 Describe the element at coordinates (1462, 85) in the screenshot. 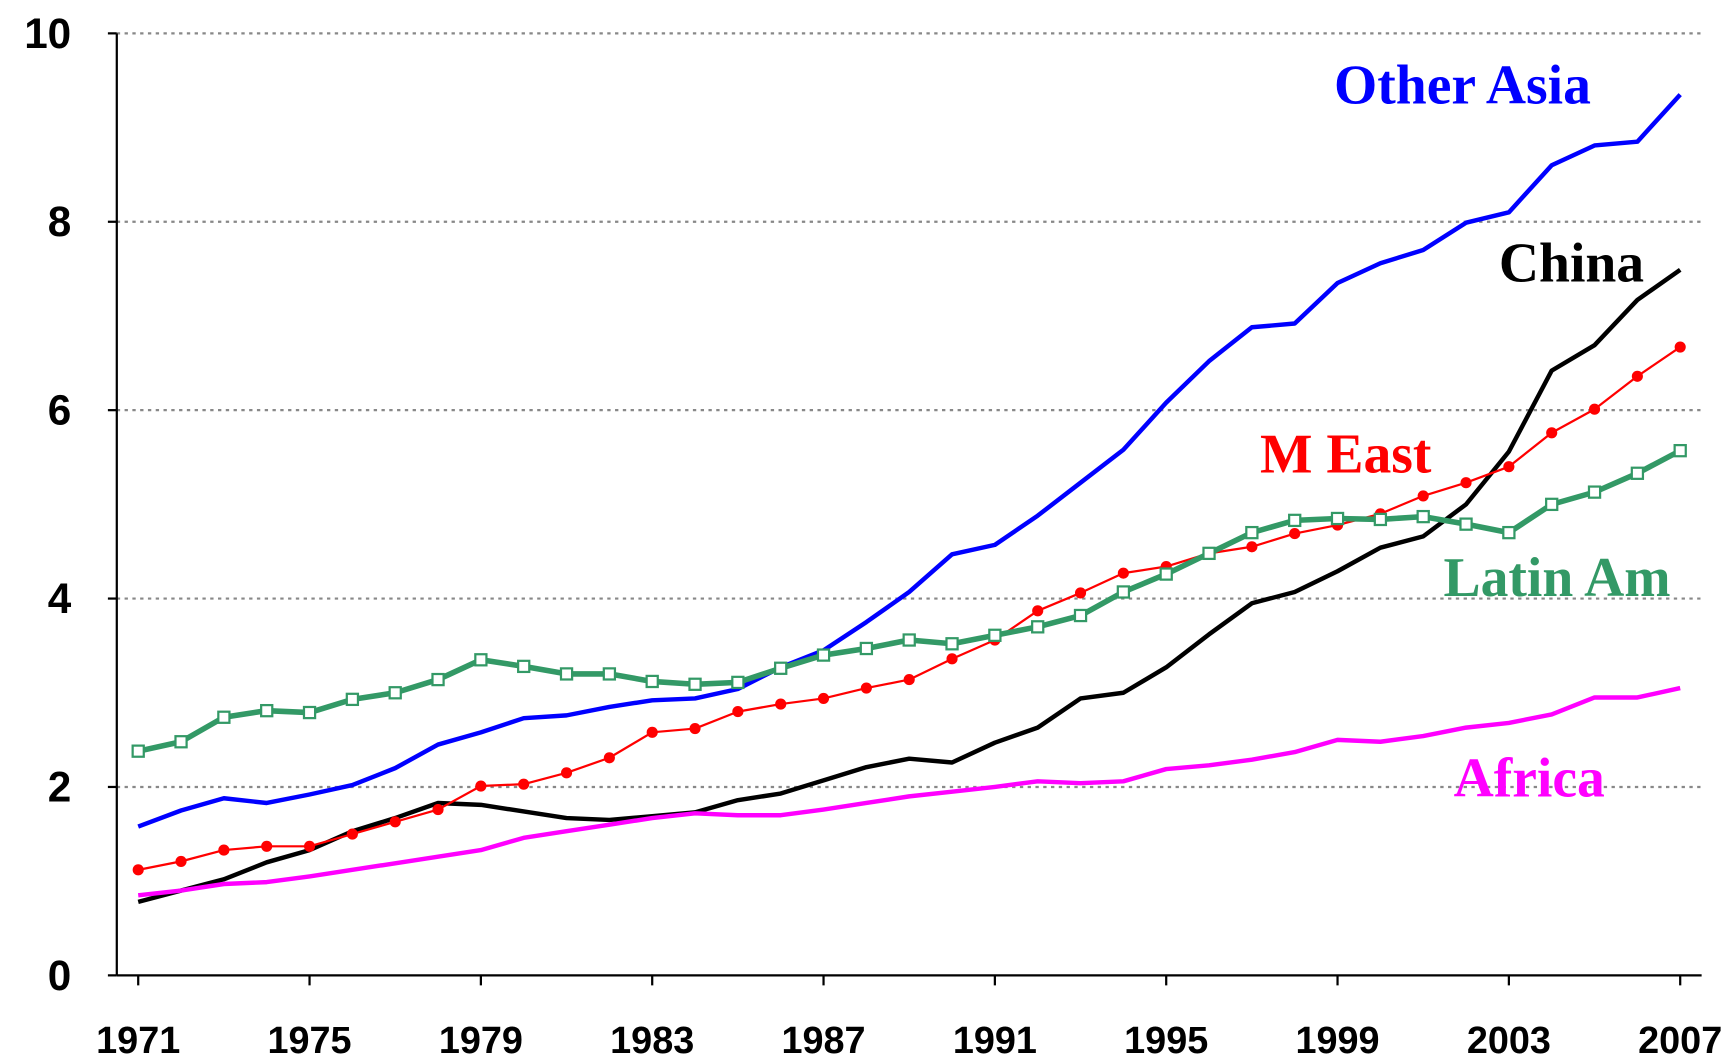

I see `series-label: Other Asia` at that location.